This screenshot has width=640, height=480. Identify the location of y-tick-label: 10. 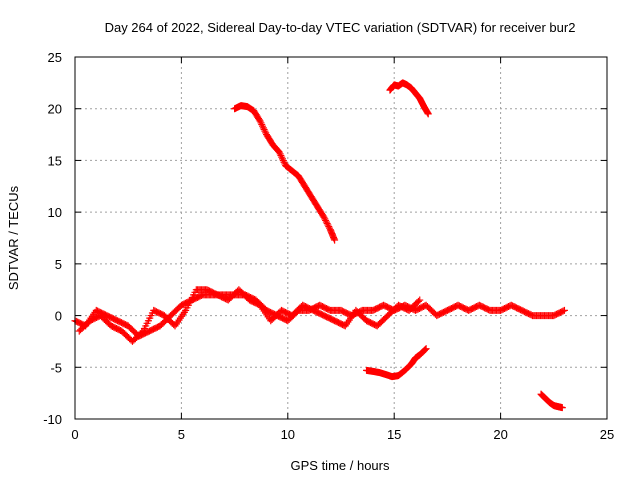
(55, 212).